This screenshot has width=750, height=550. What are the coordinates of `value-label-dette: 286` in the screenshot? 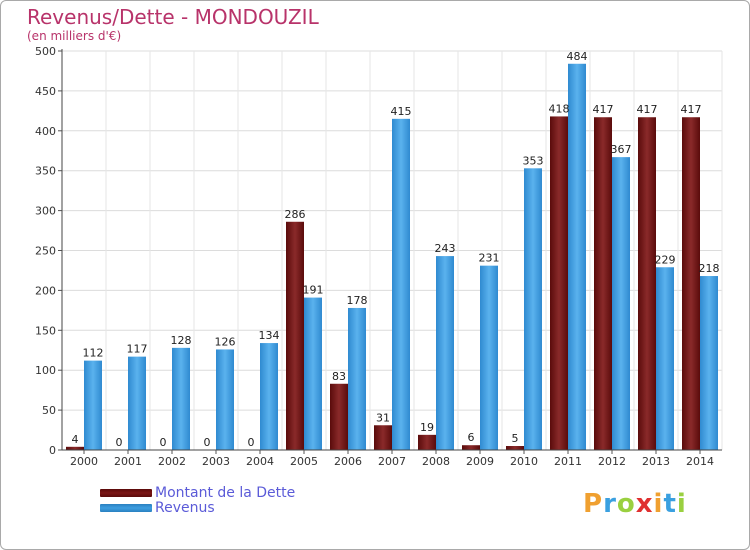 It's located at (295, 214).